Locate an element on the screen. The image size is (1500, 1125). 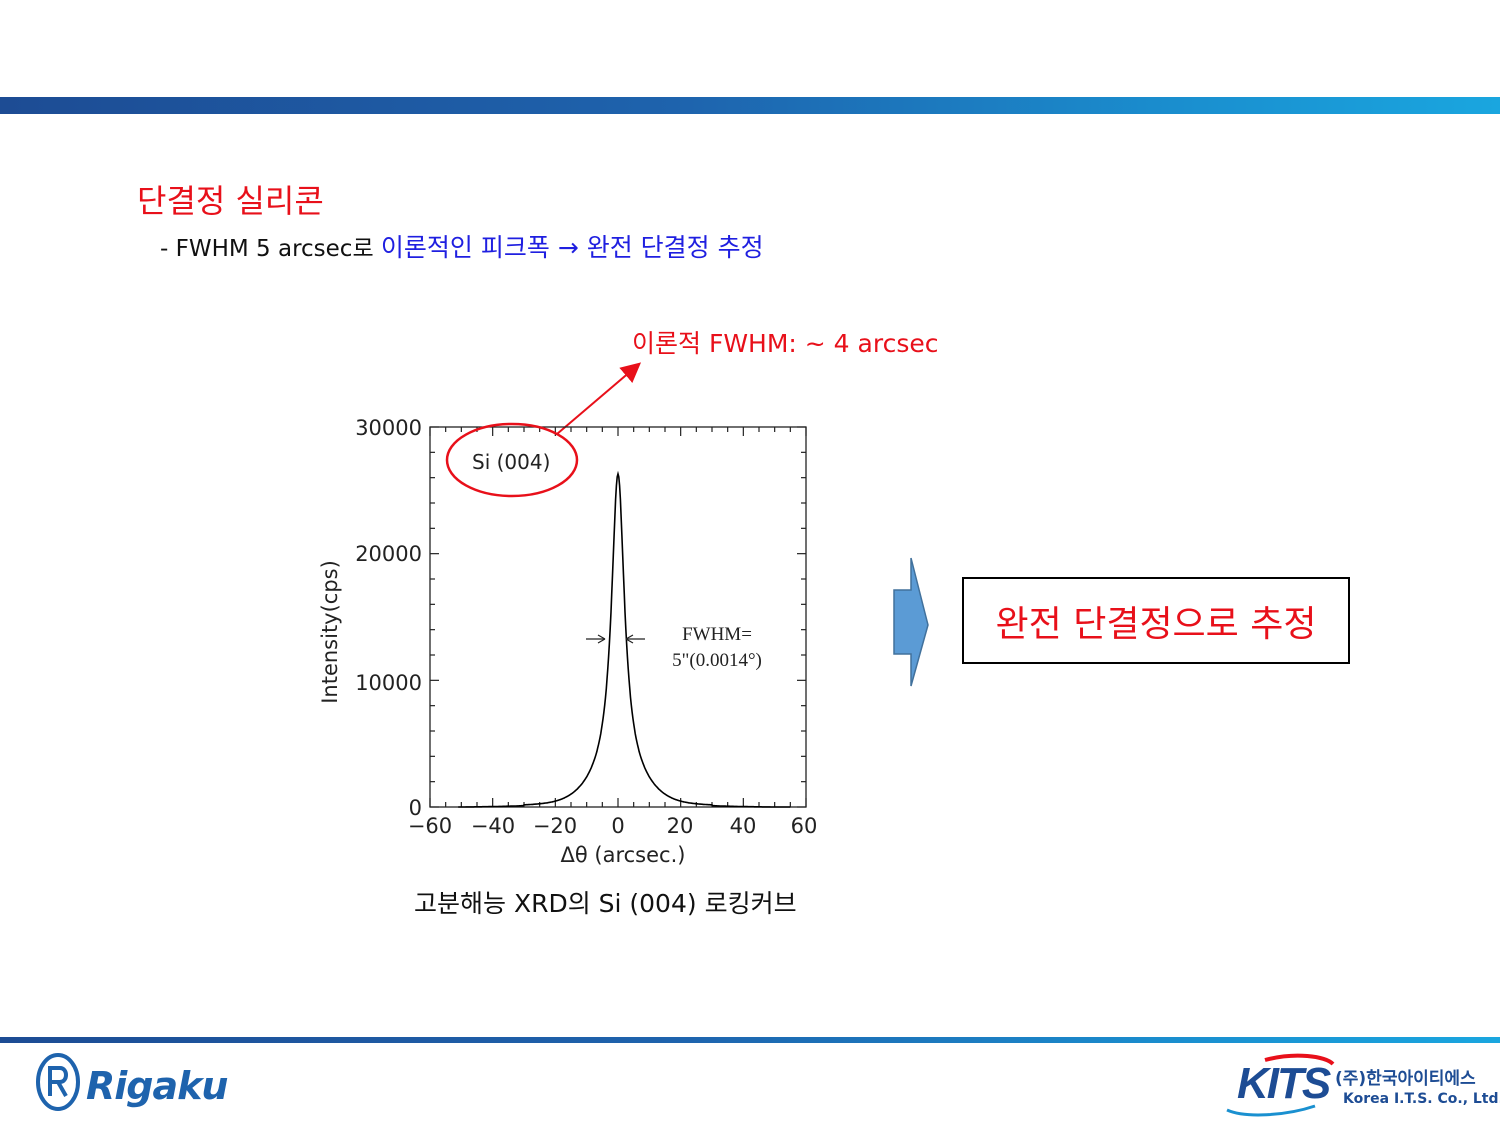
result-text: 완전 단결정으로 추정 is located at coordinates (1156, 624).